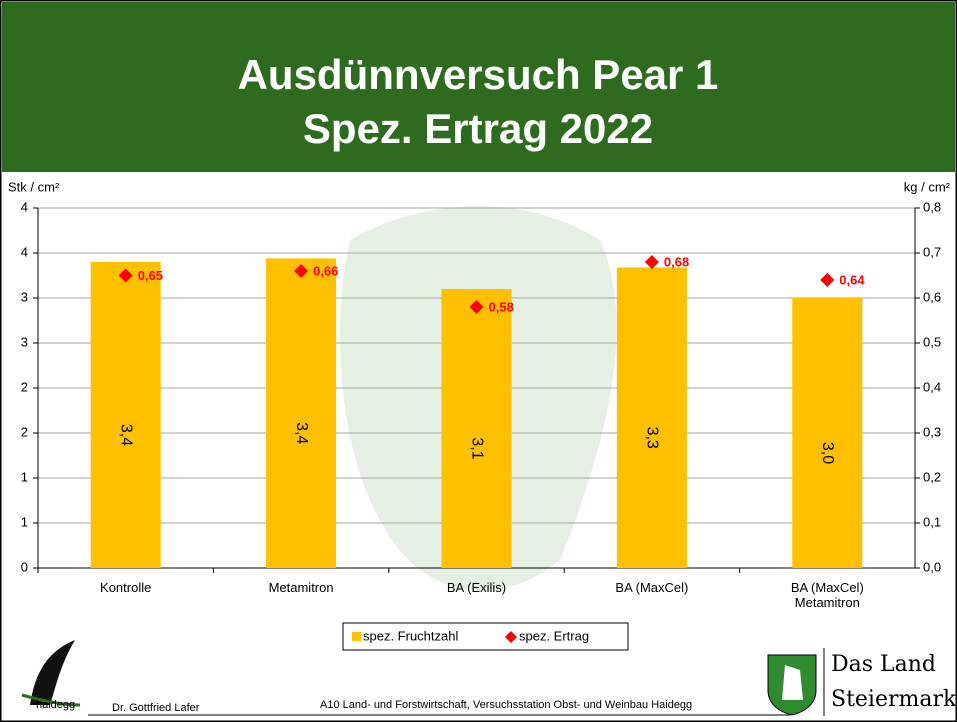 This screenshot has height=722, width=957. Describe the element at coordinates (932, 431) in the screenshot. I see `y2-tick-label: 0,3` at that location.